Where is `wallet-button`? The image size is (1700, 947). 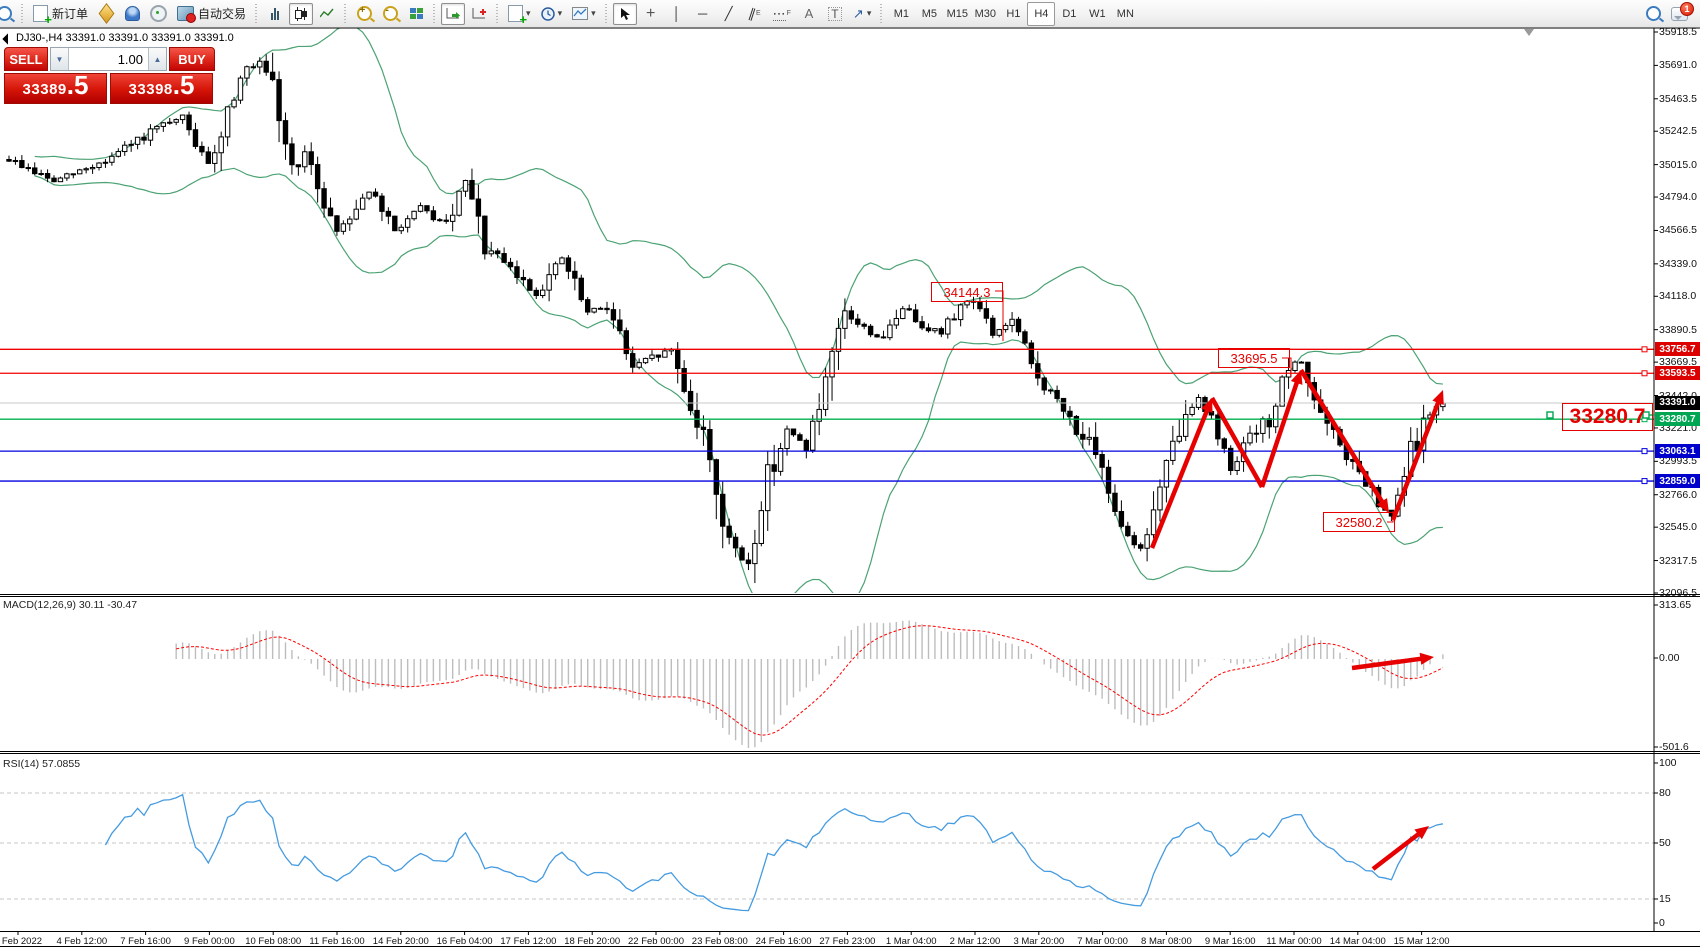
wallet-button is located at coordinates (106, 14).